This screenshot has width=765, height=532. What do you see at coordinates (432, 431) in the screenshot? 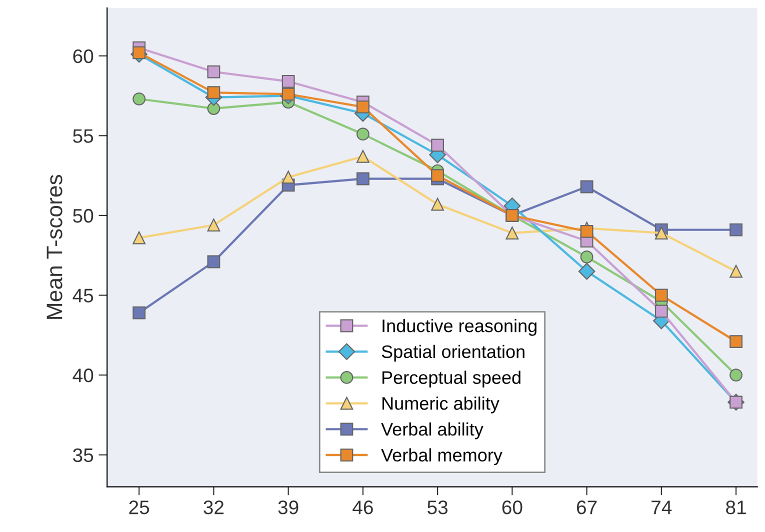
I see `legend-label: Verbal ability` at bounding box center [432, 431].